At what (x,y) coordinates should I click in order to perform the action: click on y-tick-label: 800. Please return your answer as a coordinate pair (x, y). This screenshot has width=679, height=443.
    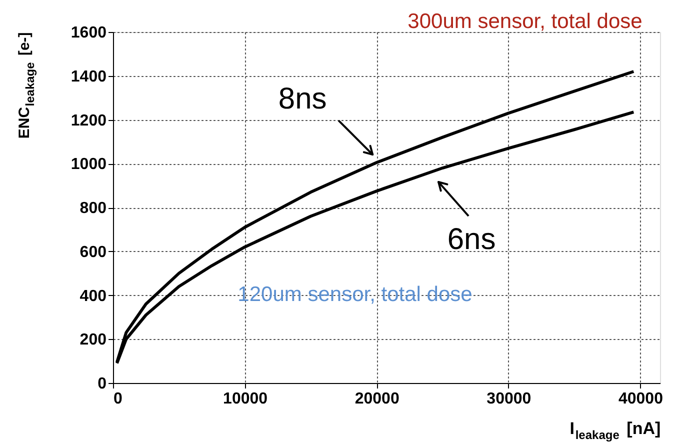
    Looking at the image, I should click on (93, 208).